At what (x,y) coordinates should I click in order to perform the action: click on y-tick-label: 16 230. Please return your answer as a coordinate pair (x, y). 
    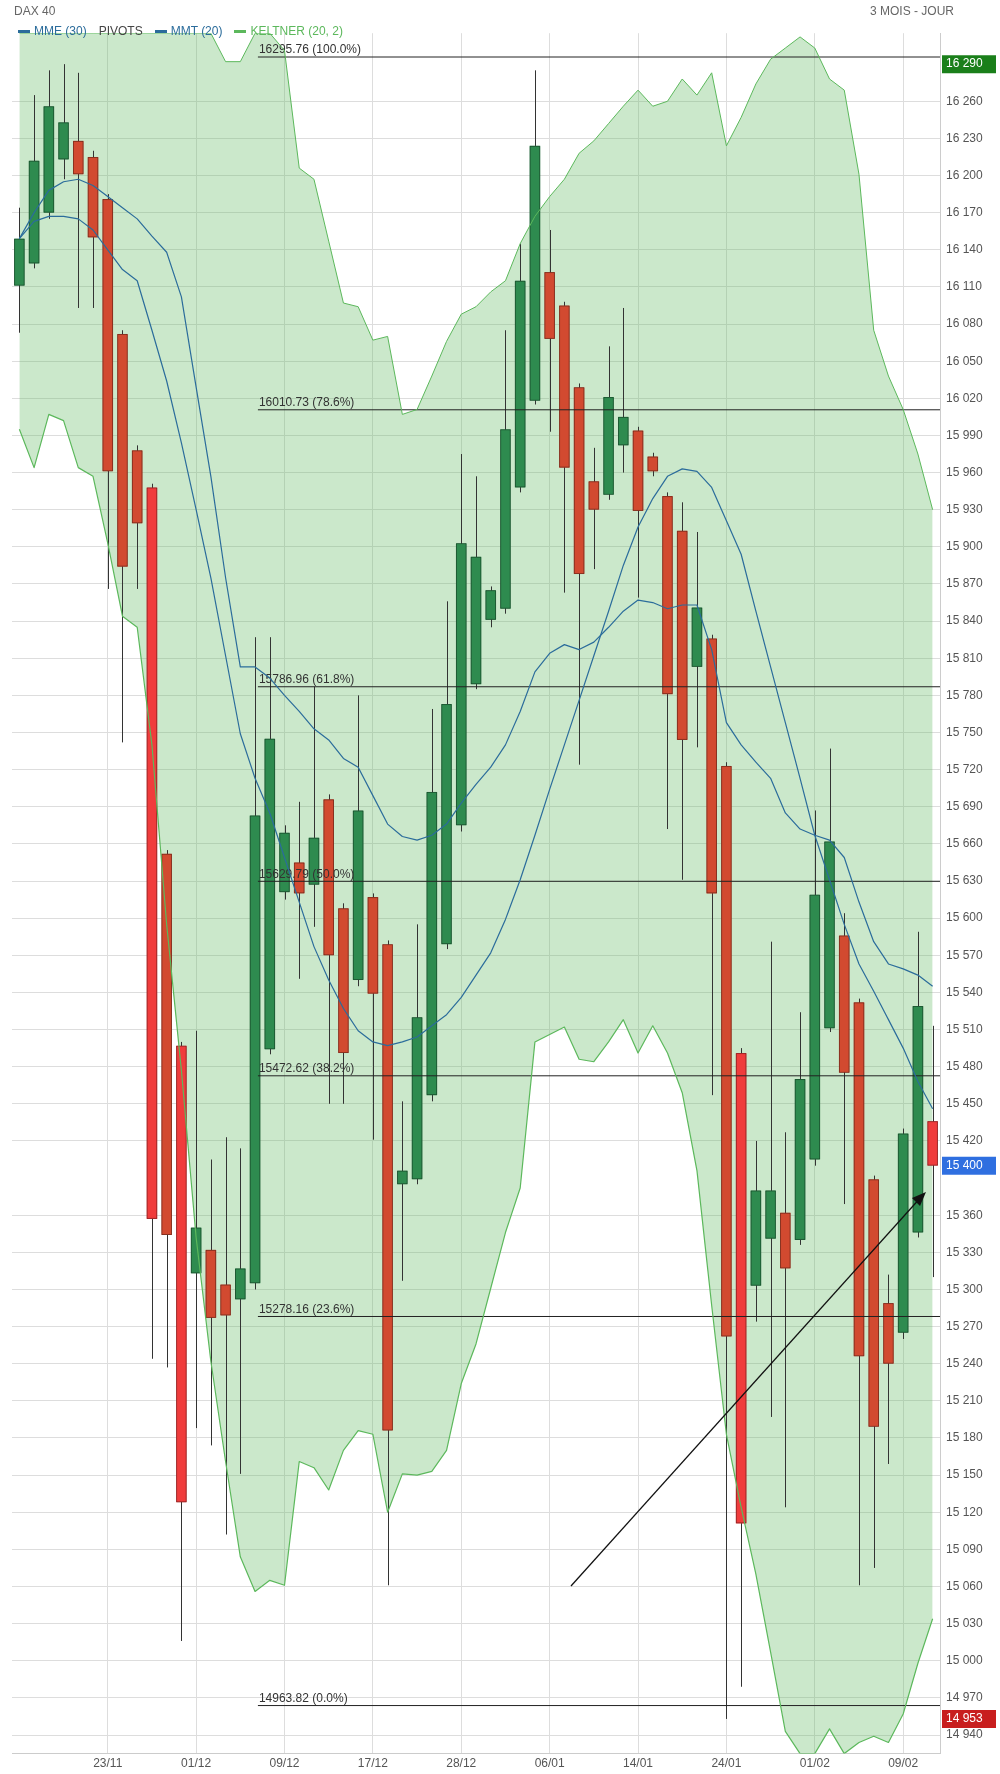
    Looking at the image, I should click on (965, 137).